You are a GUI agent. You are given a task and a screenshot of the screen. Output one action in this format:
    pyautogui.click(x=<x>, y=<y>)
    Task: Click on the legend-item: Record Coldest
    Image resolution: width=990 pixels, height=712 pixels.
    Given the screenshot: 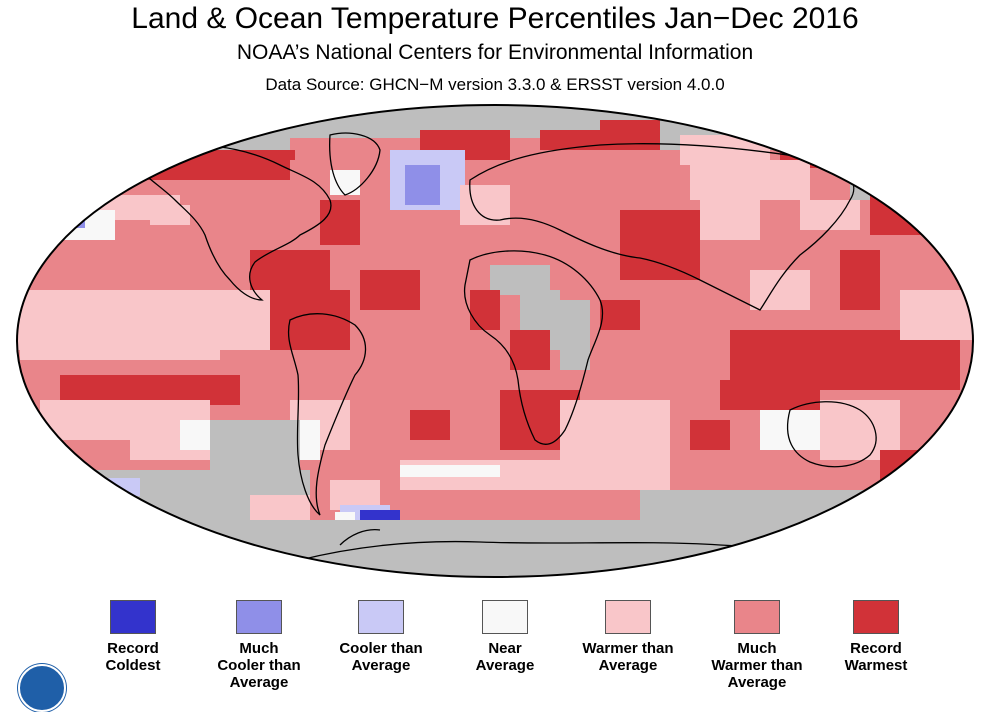 What is the action you would take?
    pyautogui.click(x=133, y=637)
    